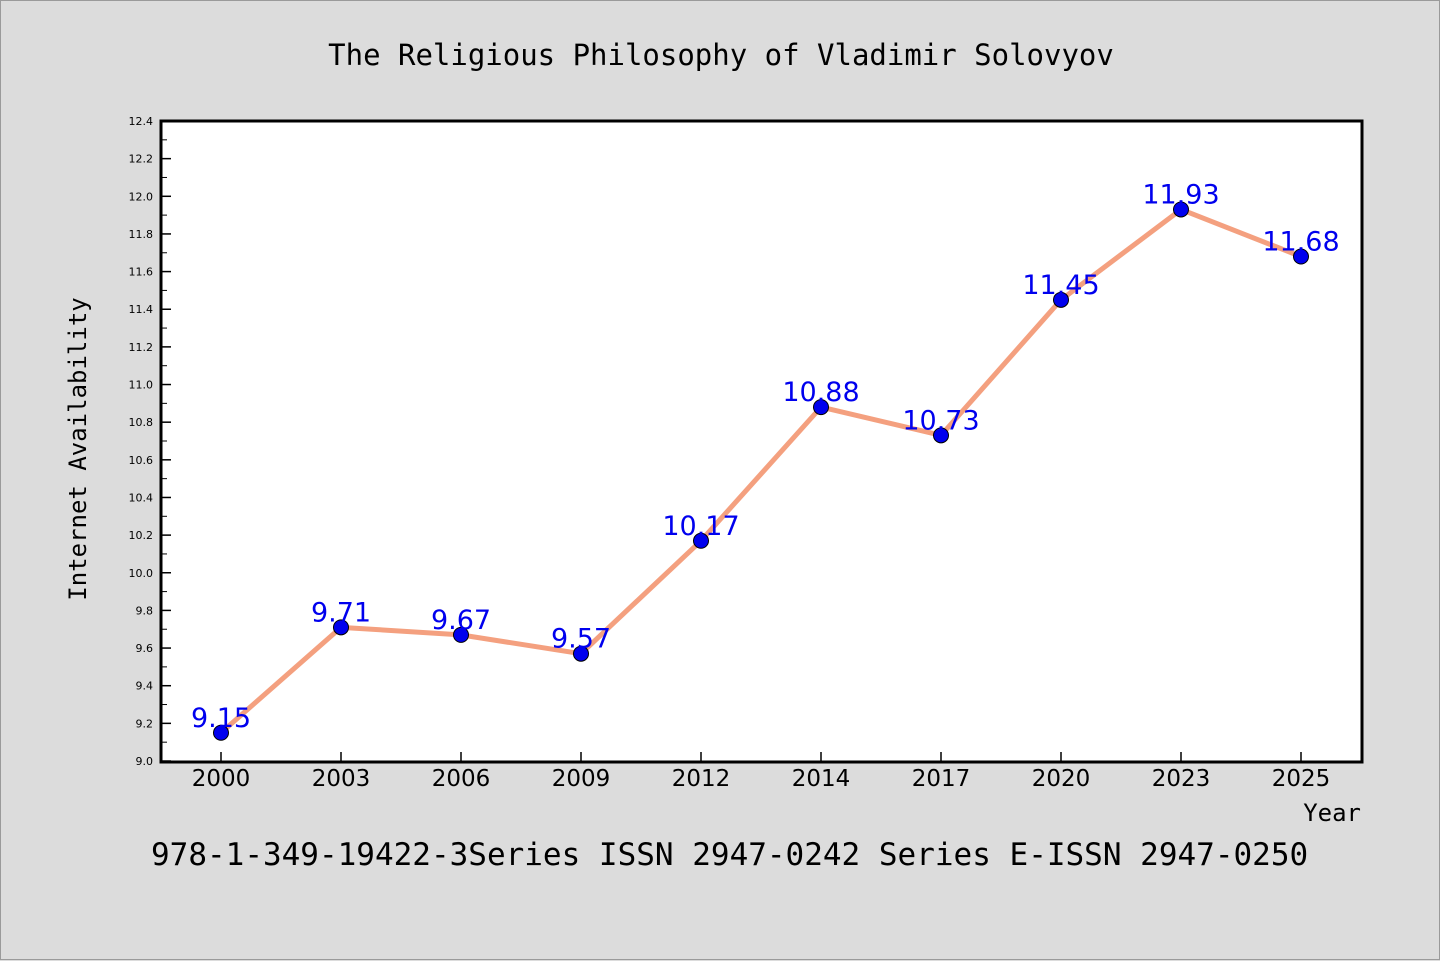  What do you see at coordinates (761, 772) in the screenshot?
I see `x-axis: 2000 2003 2006 2009 2012 2014 2017 2020 2023 2025` at bounding box center [761, 772].